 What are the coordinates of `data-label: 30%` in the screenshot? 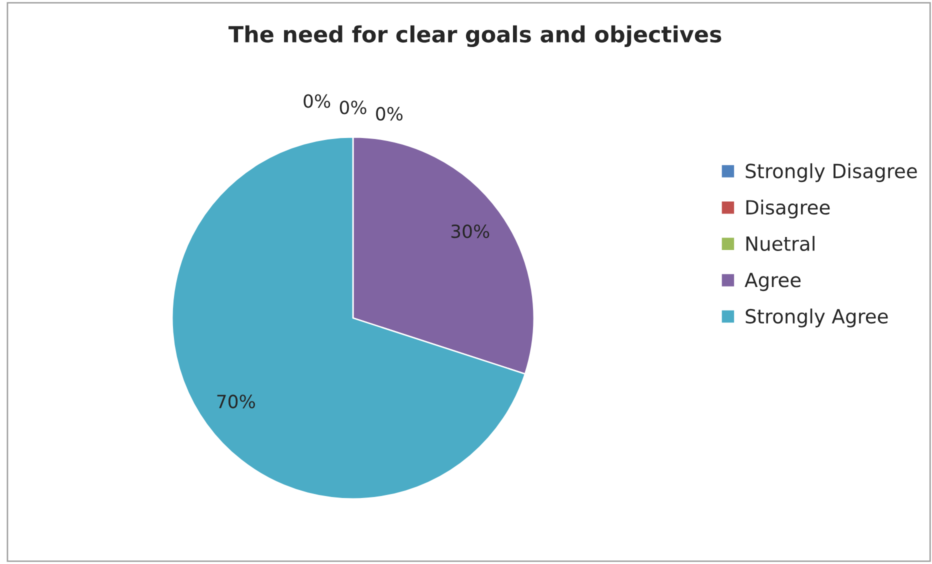 It's located at (470, 231).